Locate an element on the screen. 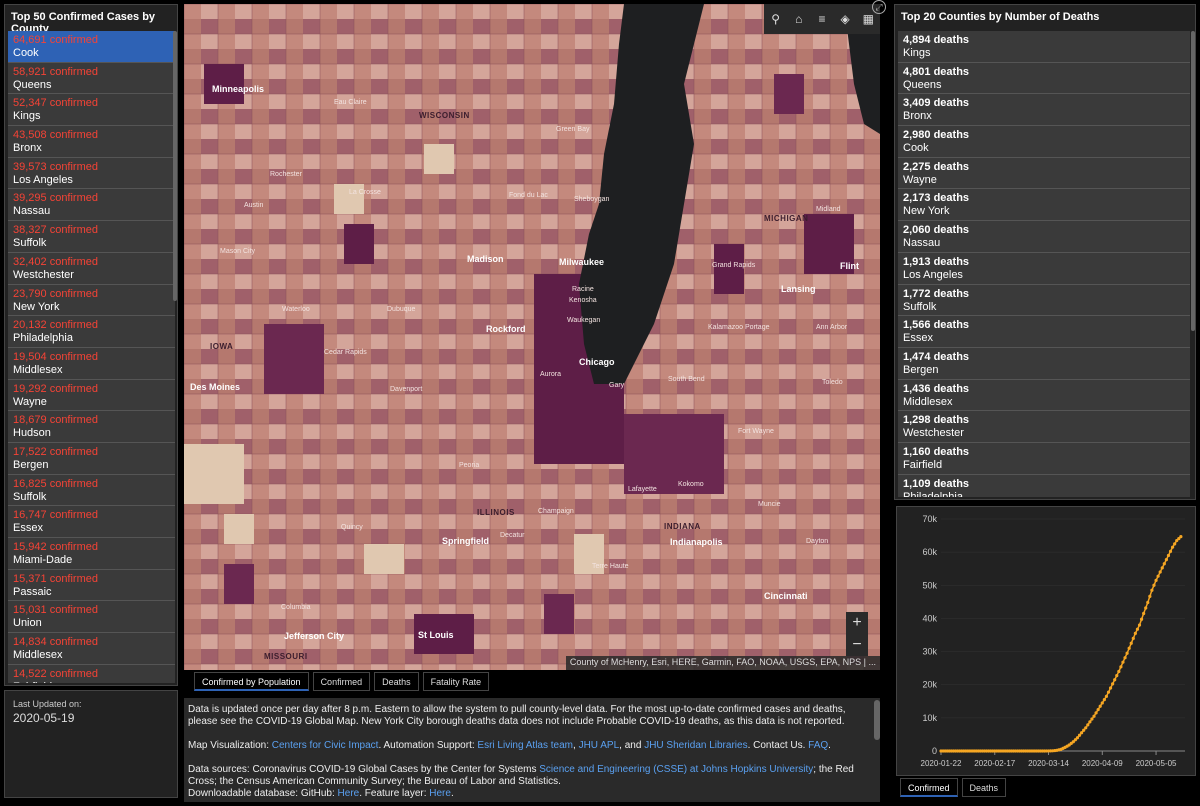 This screenshot has height=806, width=1200. county-case-item: 14,522 confirmedFairfield is located at coordinates (91, 673).